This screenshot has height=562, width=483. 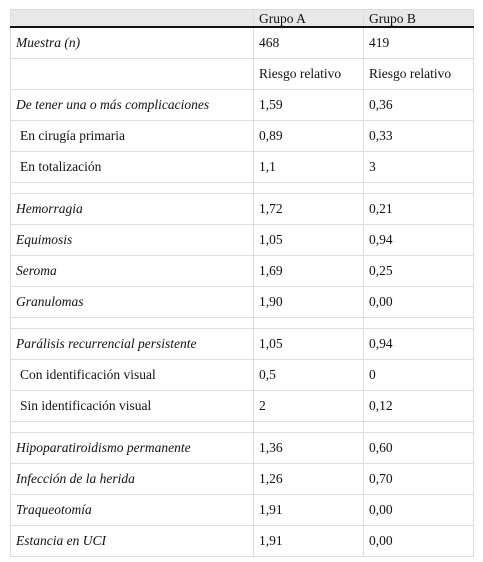 I want to click on cell-grupo-b: 0,70, so click(x=418, y=479).